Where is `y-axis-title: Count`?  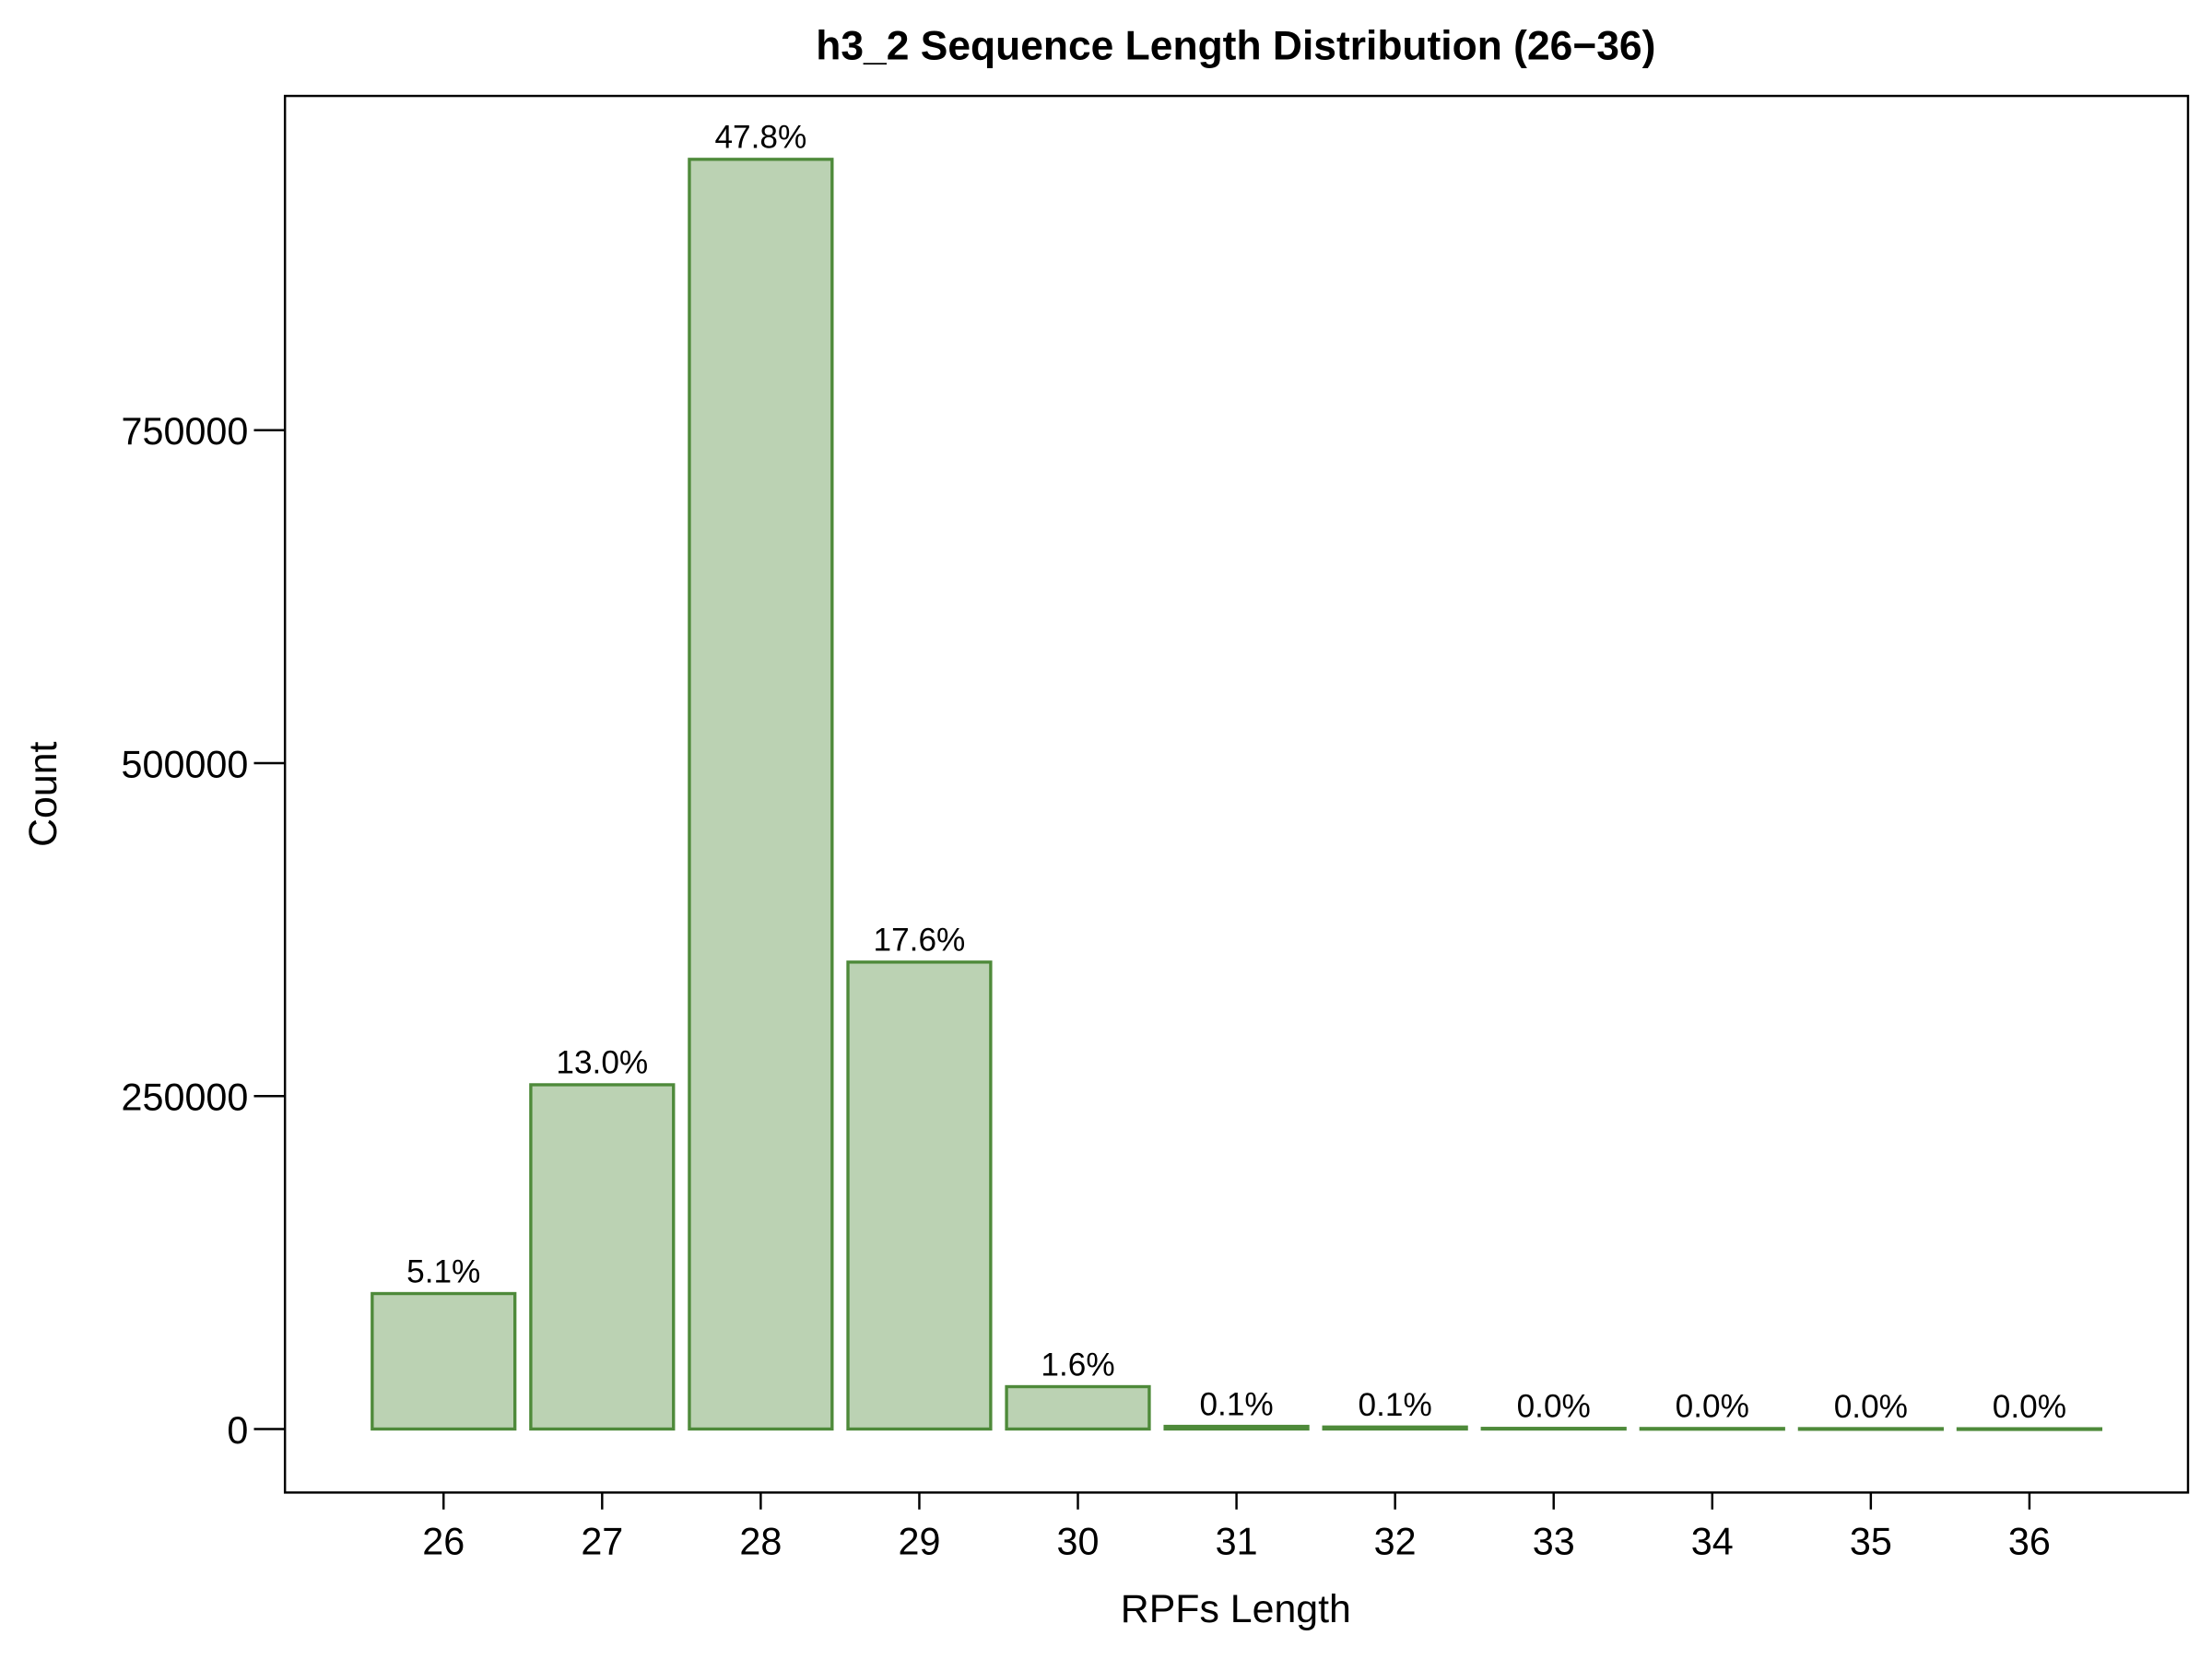 y-axis-title: Count is located at coordinates (43, 793).